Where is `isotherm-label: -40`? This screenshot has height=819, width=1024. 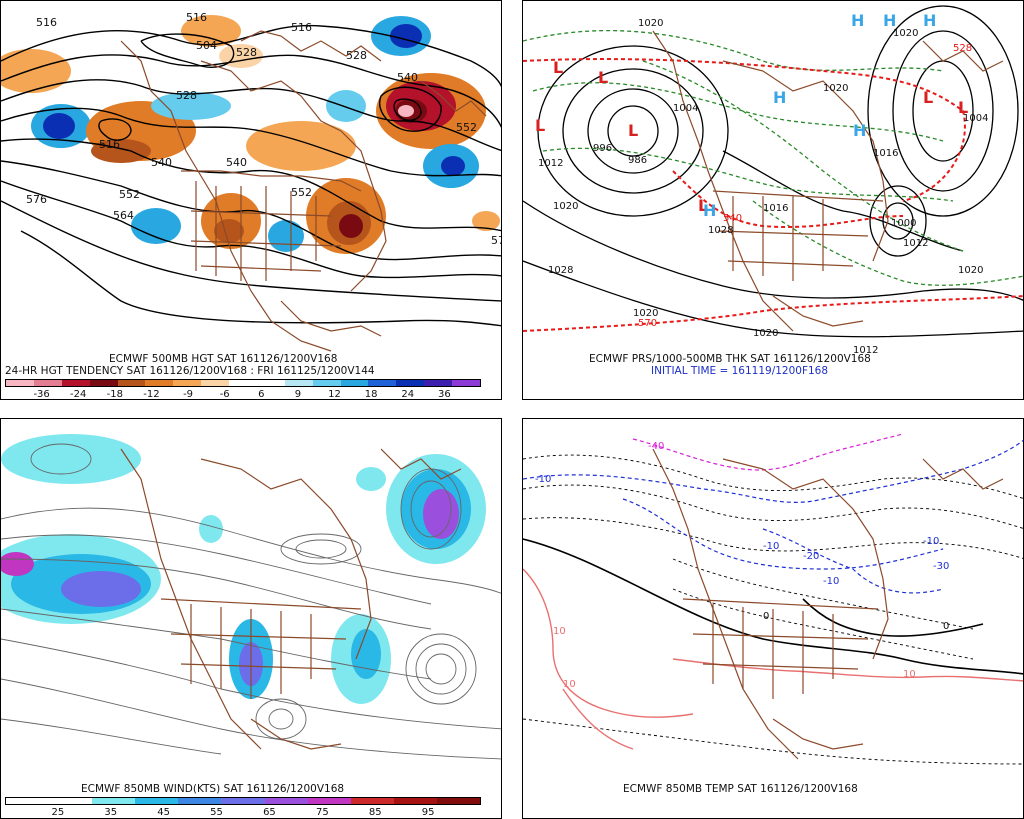
isotherm-label: -40 is located at coordinates (656, 446).